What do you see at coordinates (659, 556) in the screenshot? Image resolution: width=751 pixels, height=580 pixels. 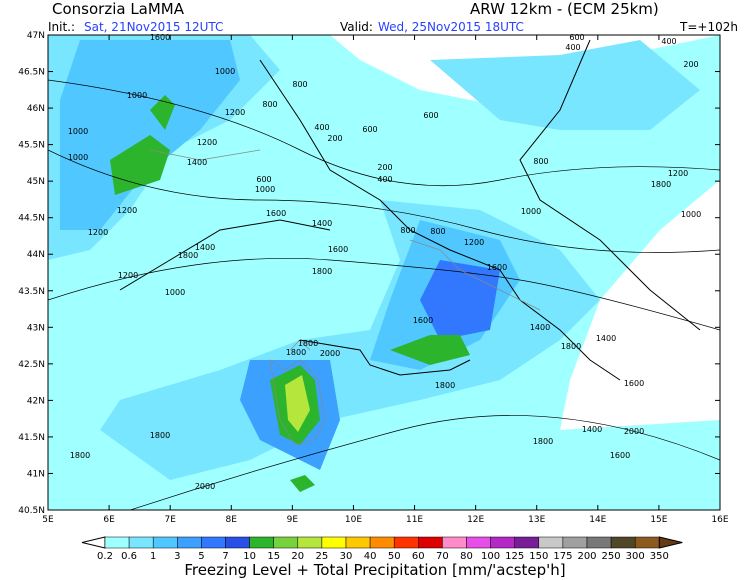 I see `colorbar-label: 350` at bounding box center [659, 556].